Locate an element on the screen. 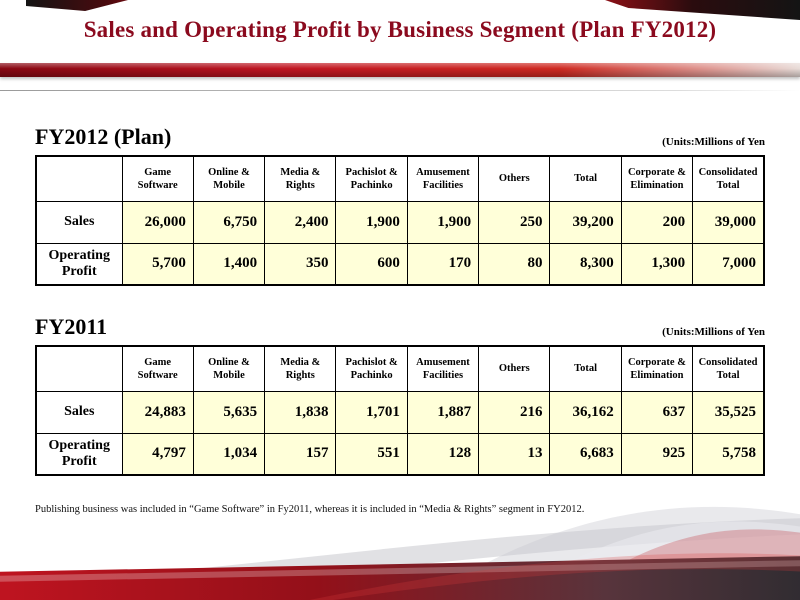 The width and height of the screenshot is (800, 600). value-cell: 26,000 is located at coordinates (157, 222).